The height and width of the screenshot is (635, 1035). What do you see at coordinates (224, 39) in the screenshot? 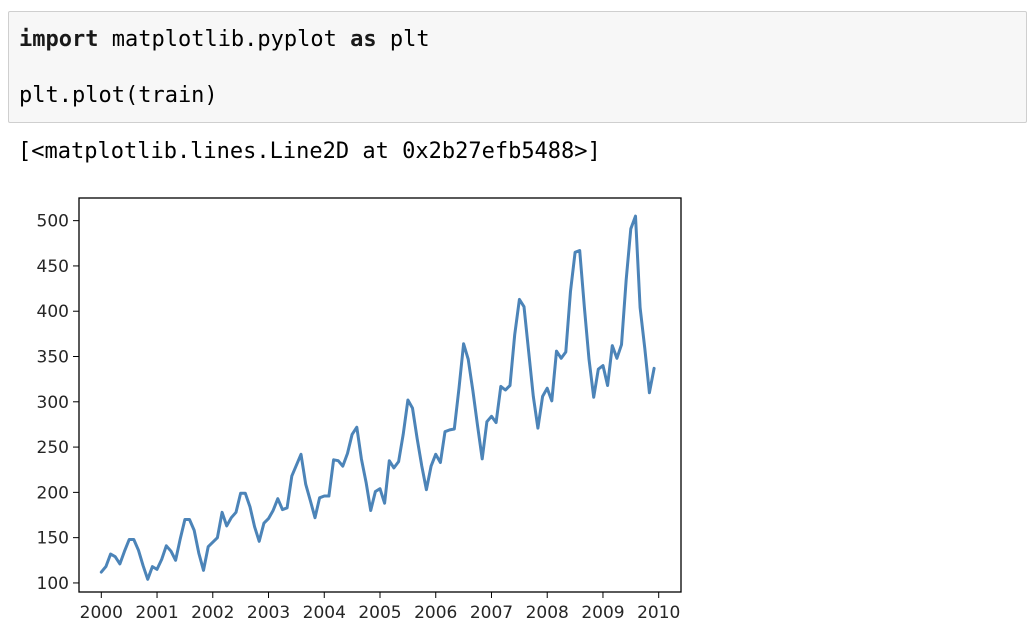
I see `module-name: matplotlib.pyplot` at bounding box center [224, 39].